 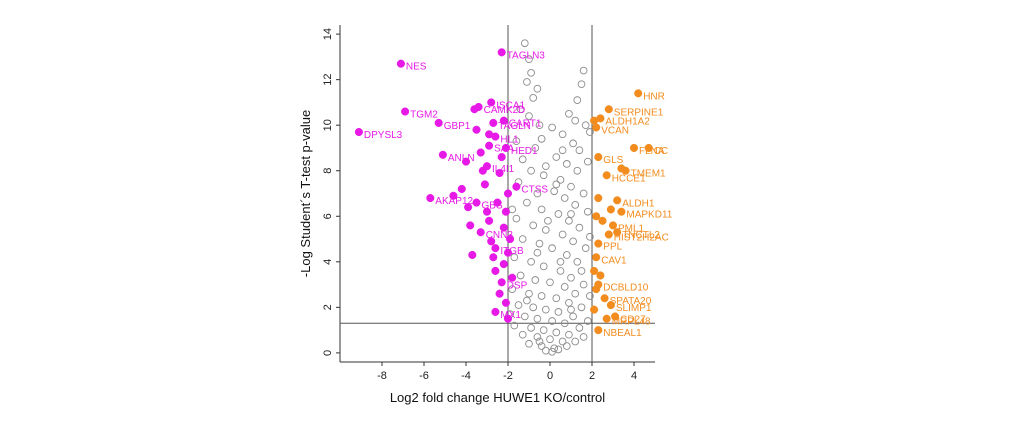 What do you see at coordinates (500, 235) in the screenshot?
I see `gene-label: CNN3` at bounding box center [500, 235].